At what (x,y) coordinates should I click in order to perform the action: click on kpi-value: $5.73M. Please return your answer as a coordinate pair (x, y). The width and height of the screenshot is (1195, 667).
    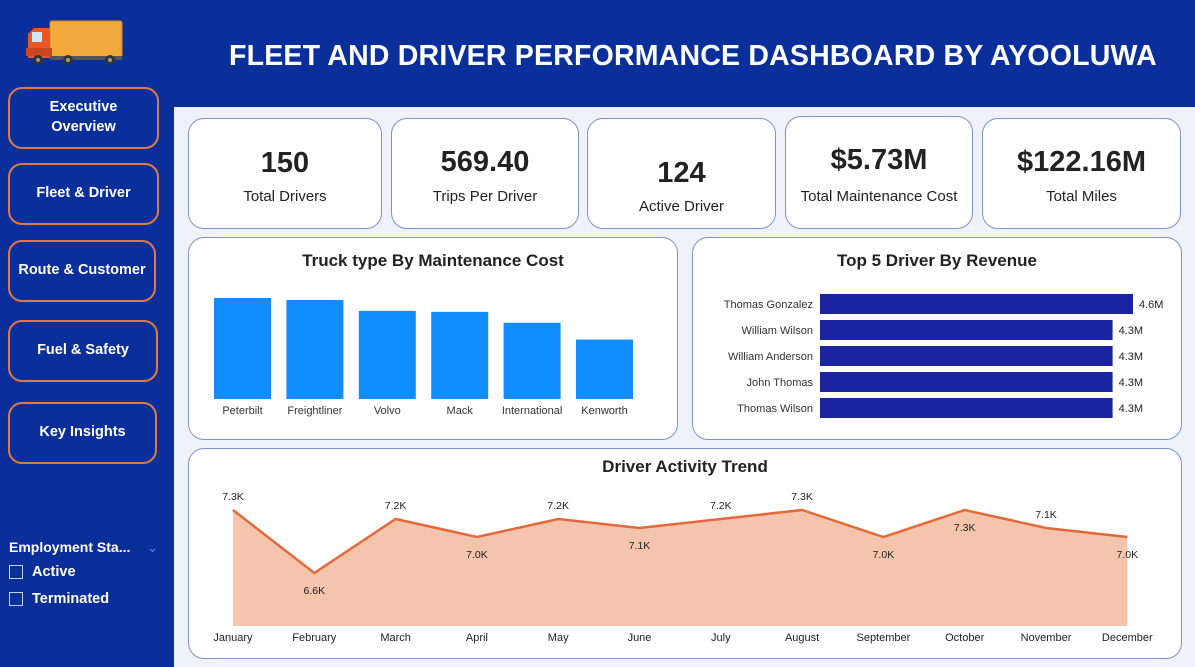
    Looking at the image, I should click on (879, 160).